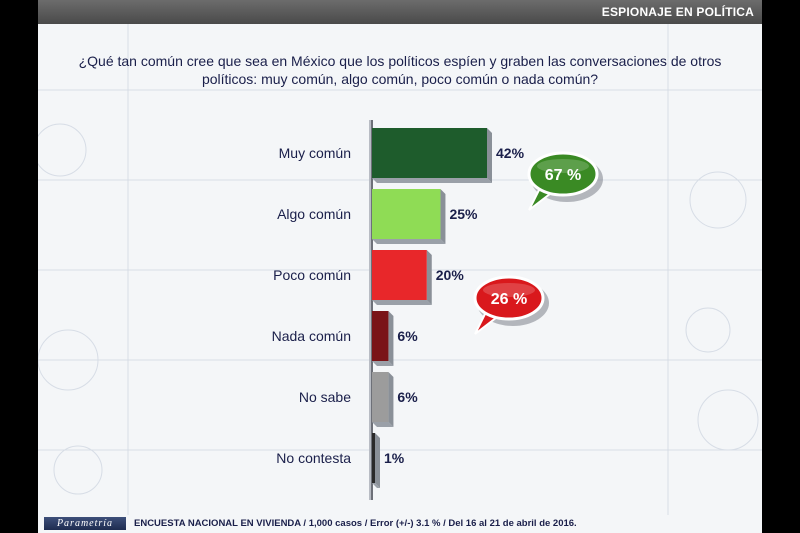 The image size is (800, 533). What do you see at coordinates (400, 12) in the screenshot?
I see `header-bar: ESPIONAJE EN POLÍTICA` at bounding box center [400, 12].